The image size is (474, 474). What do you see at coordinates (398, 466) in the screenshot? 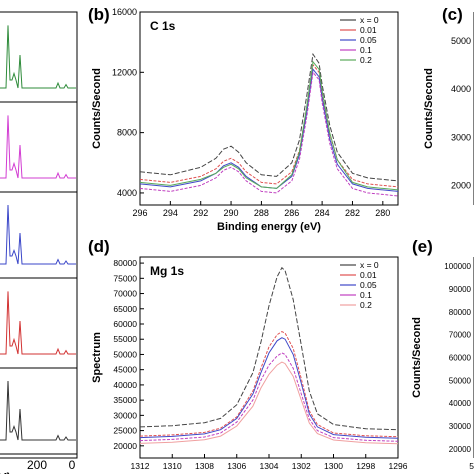
I see `x-tick-label: 1296` at bounding box center [398, 466].